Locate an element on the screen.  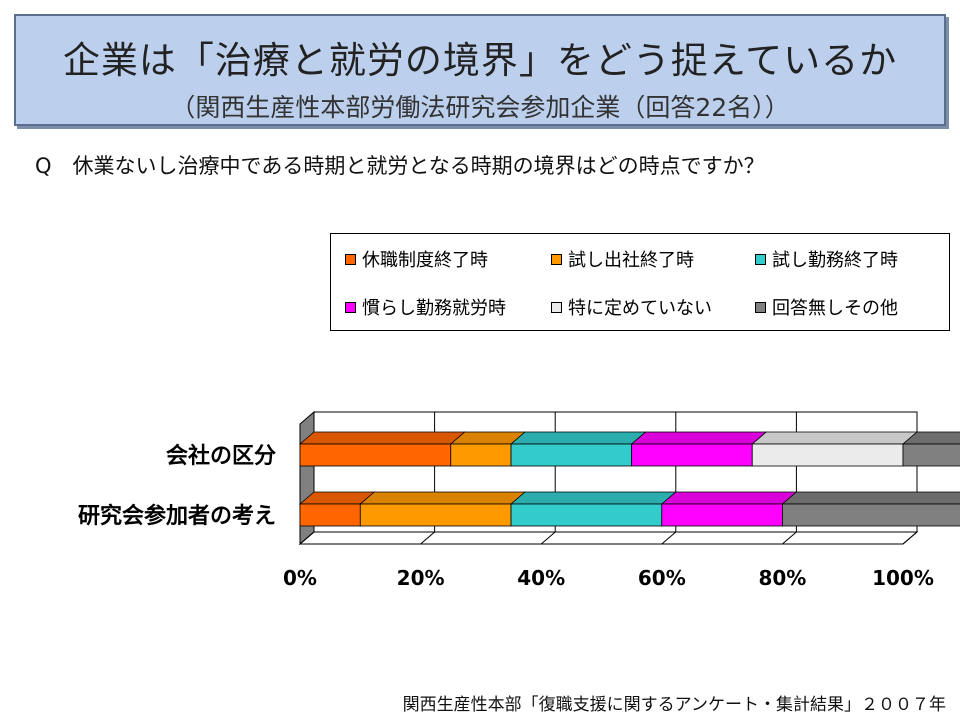
category-label: 会社の区分 is located at coordinates (221, 456).